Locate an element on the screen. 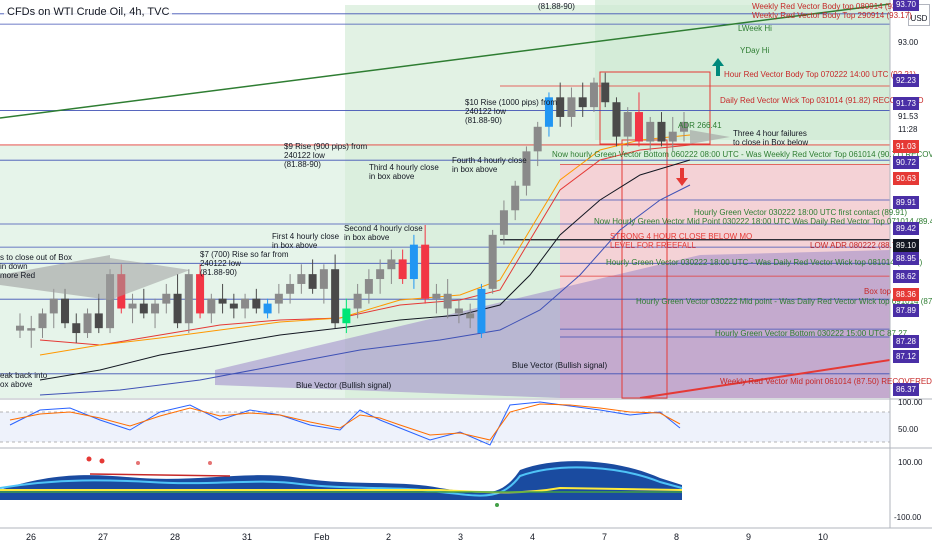  time-axis-label: 9 is located at coordinates (749, 537).